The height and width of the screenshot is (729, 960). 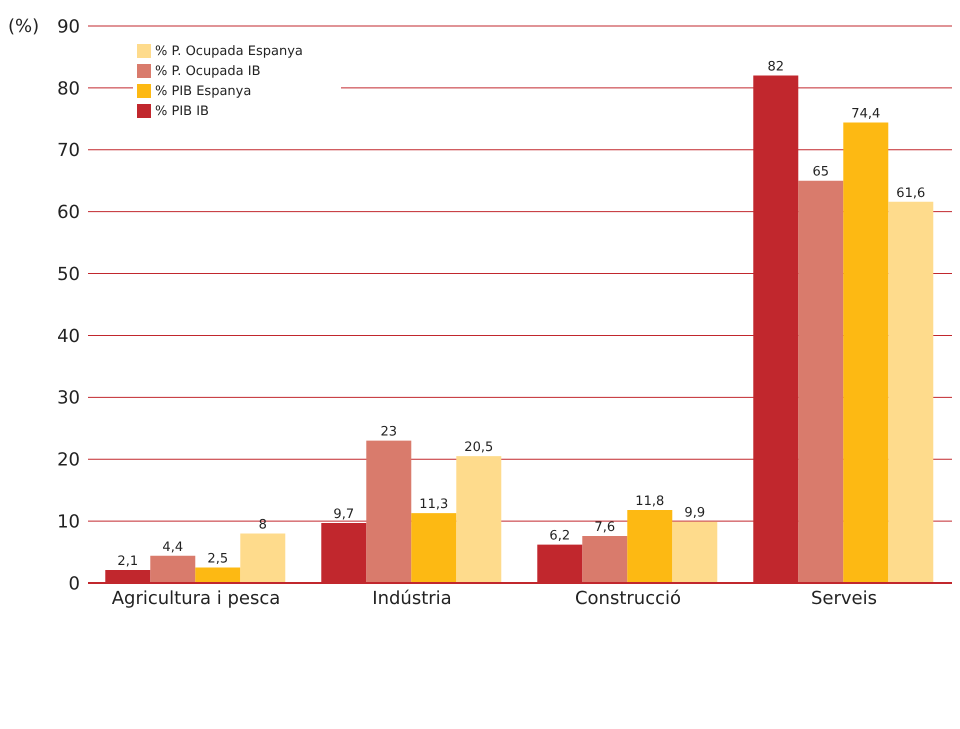 What do you see at coordinates (74, 583) in the screenshot?
I see `y-tick-label: 0` at bounding box center [74, 583].